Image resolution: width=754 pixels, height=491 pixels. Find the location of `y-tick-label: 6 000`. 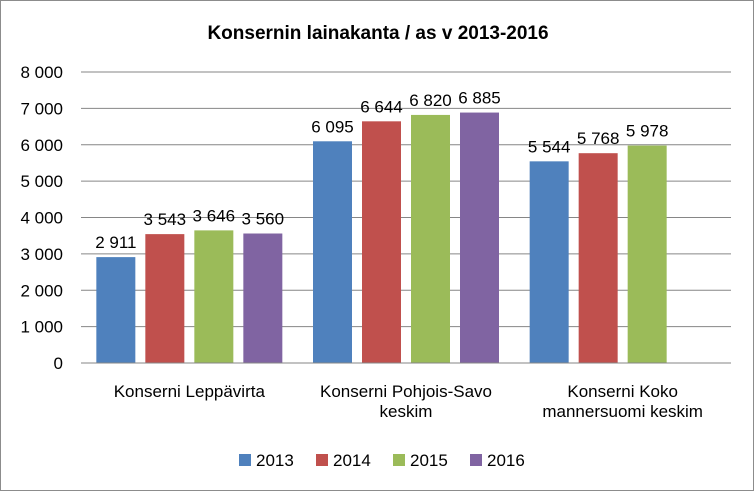

y-tick-label: 6 000 is located at coordinates (41, 145).